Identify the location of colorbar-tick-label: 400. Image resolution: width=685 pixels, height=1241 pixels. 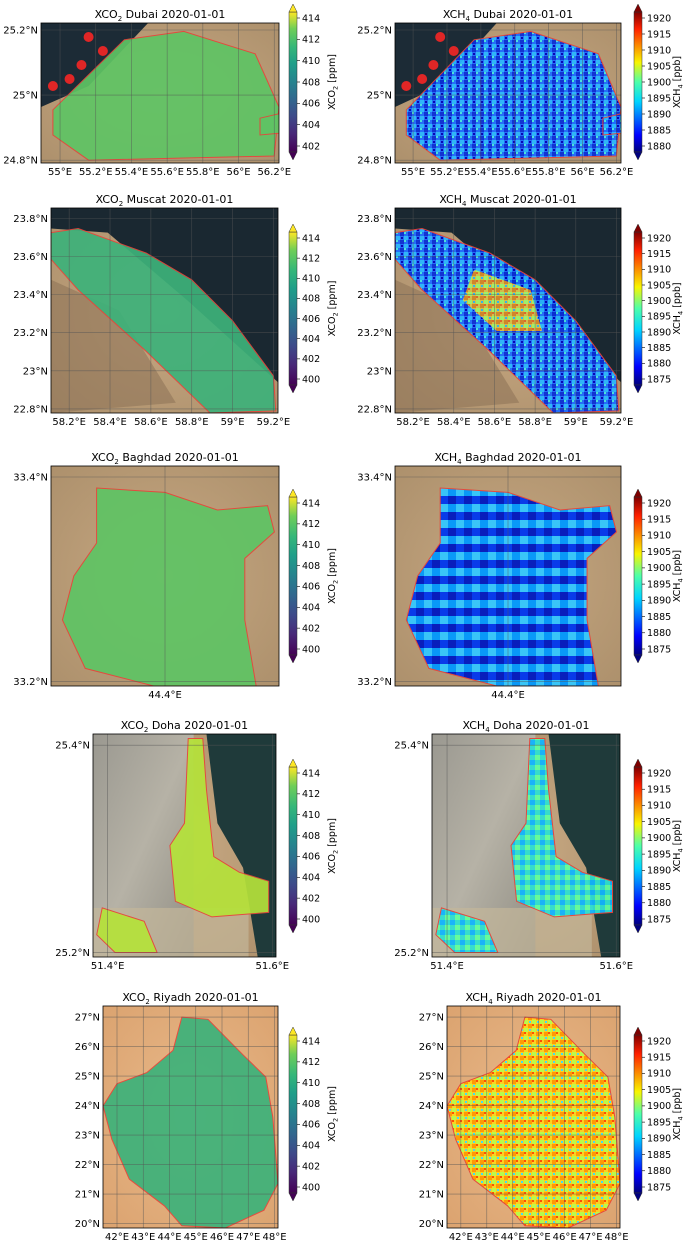
(311, 919).